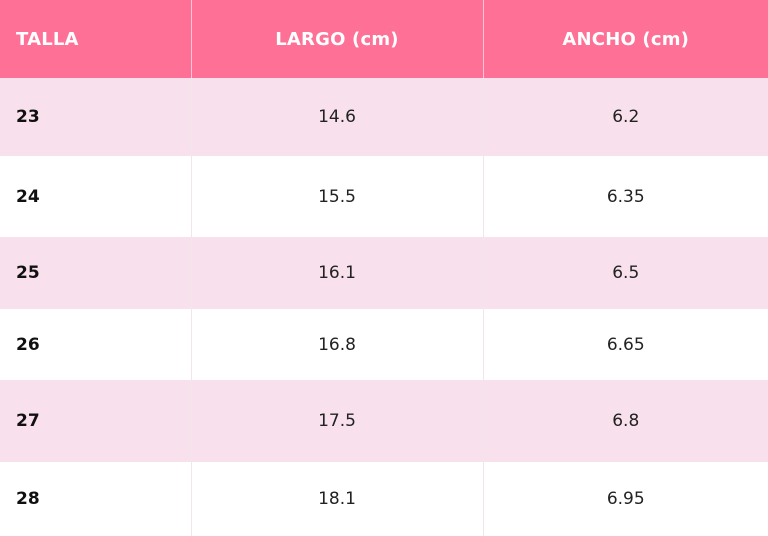 This screenshot has height=536, width=768. What do you see at coordinates (336, 421) in the screenshot?
I see `cell-length: 17.5` at bounding box center [336, 421].